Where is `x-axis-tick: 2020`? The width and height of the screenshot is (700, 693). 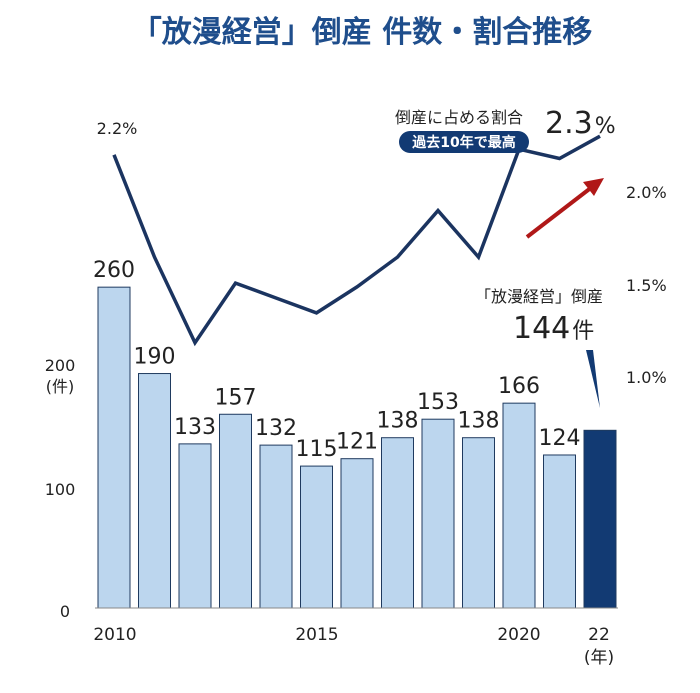
x-axis-tick: 2020 is located at coordinates (518, 635).